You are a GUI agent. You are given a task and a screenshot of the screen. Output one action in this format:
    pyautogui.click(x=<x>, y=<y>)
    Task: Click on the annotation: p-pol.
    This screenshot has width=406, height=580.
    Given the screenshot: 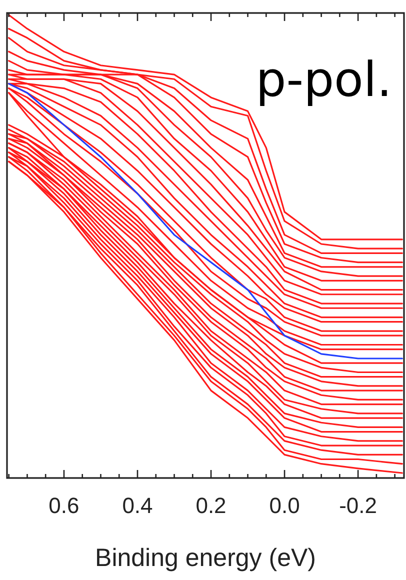 What is the action you would take?
    pyautogui.click(x=324, y=80)
    